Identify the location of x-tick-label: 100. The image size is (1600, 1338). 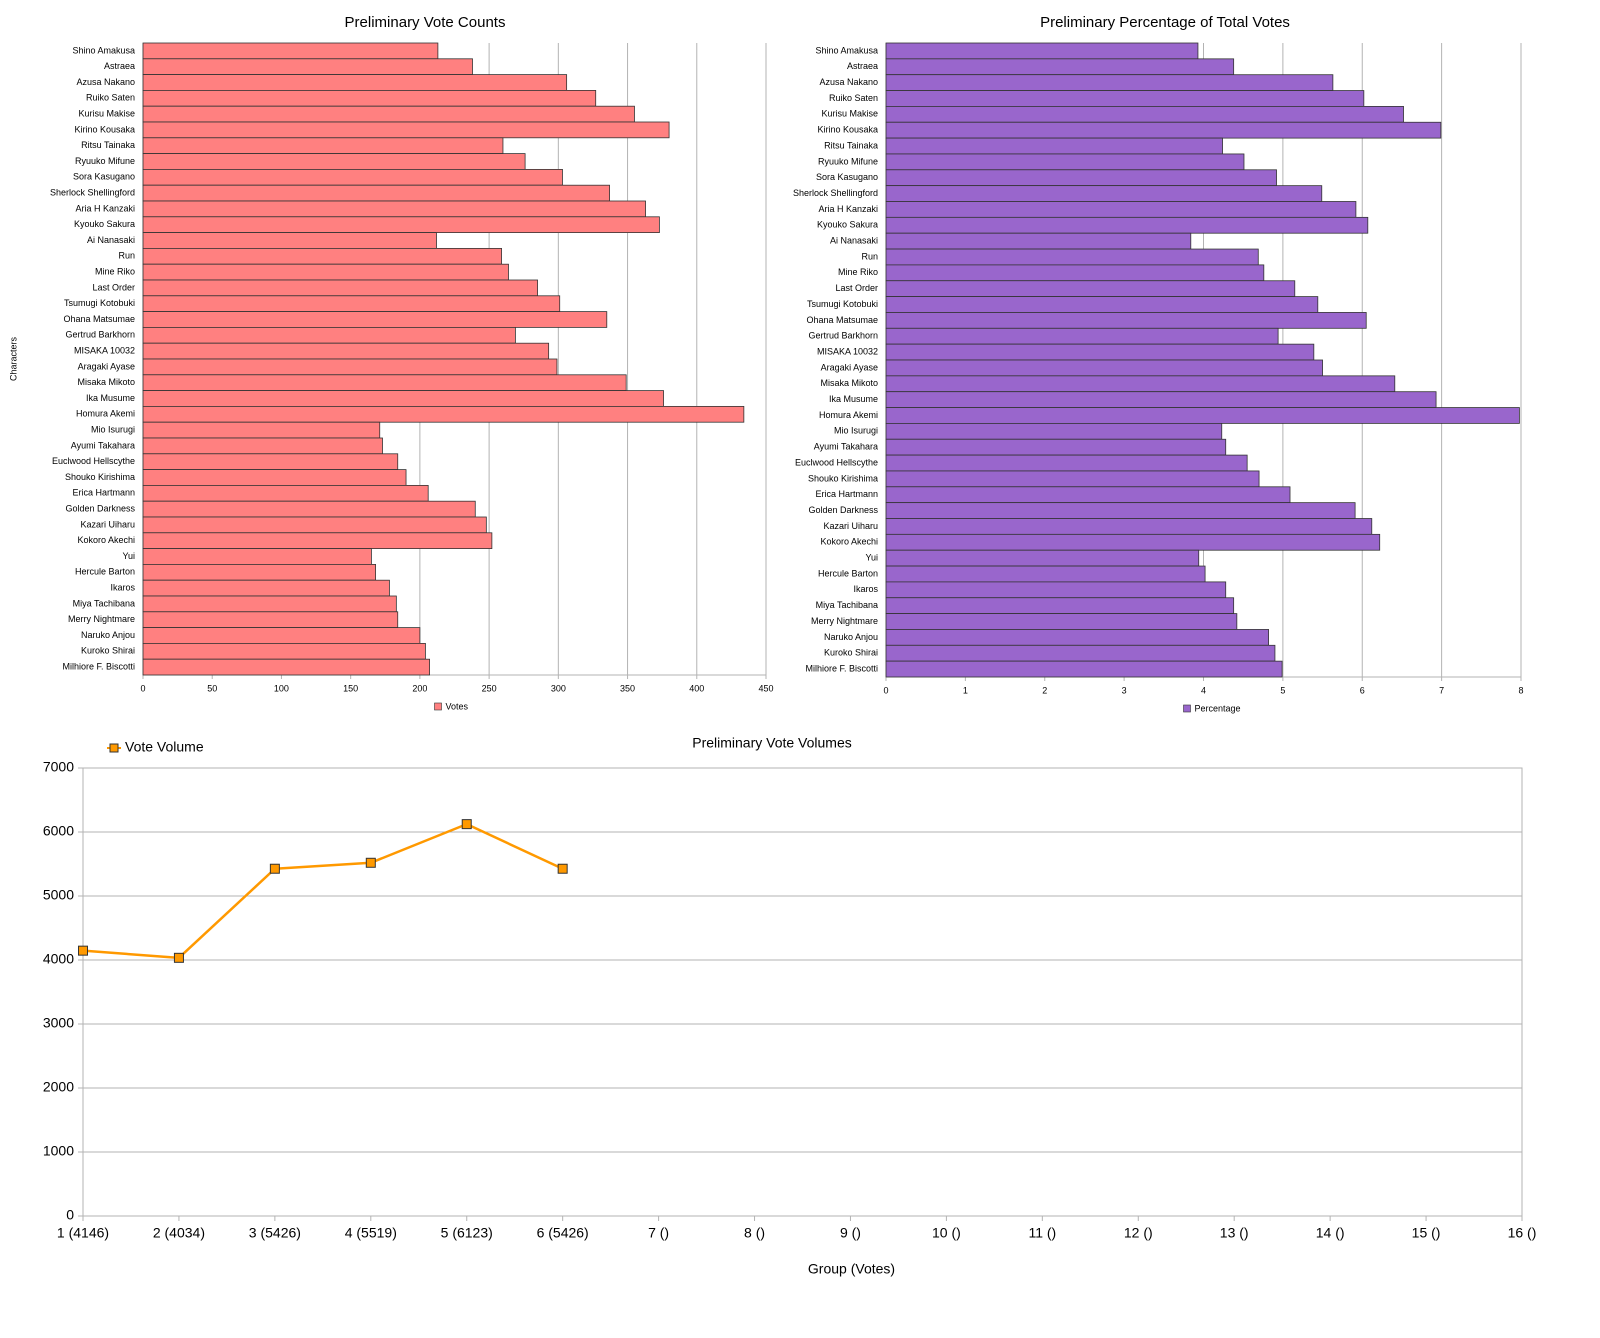
(281, 688).